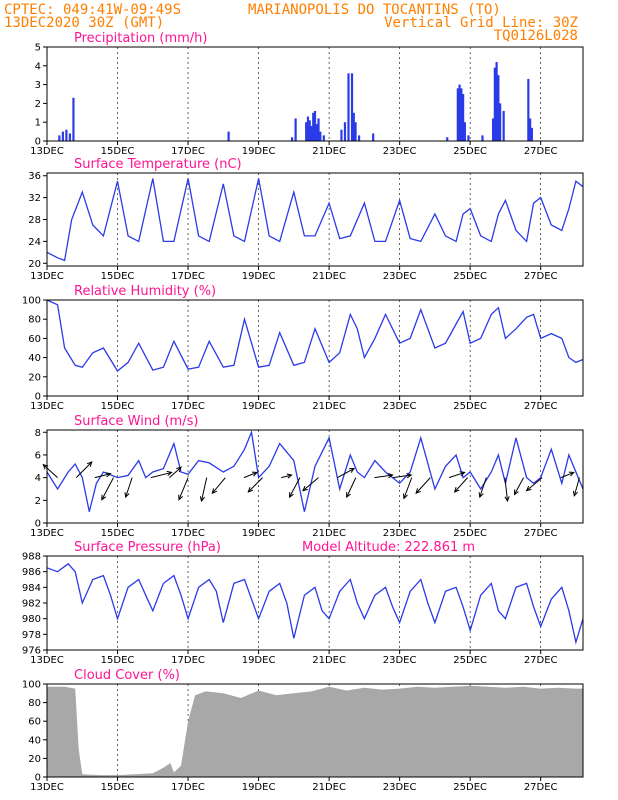  Describe the element at coordinates (315, 476) in the screenshot. I see `wind-frame` at that location.